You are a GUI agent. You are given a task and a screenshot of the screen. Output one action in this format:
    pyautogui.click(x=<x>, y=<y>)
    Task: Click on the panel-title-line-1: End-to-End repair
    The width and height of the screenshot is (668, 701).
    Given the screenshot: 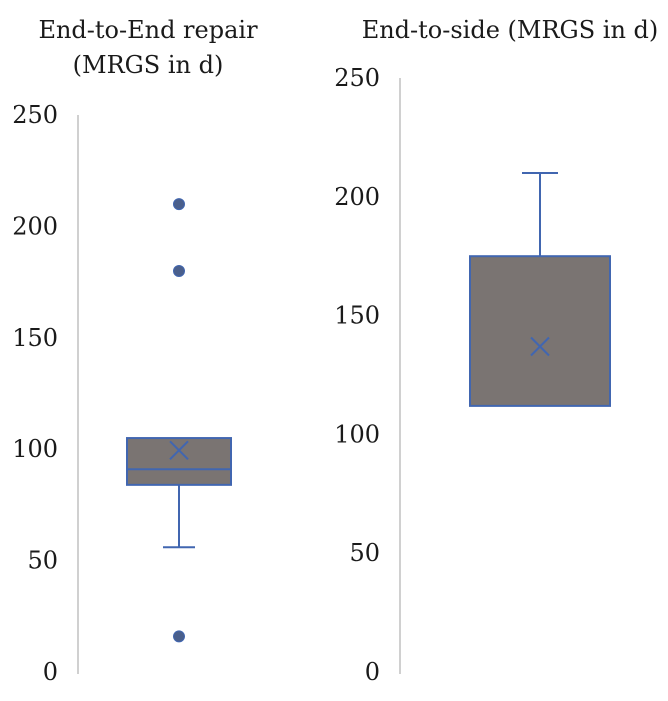 What is the action you would take?
    pyautogui.click(x=148, y=30)
    